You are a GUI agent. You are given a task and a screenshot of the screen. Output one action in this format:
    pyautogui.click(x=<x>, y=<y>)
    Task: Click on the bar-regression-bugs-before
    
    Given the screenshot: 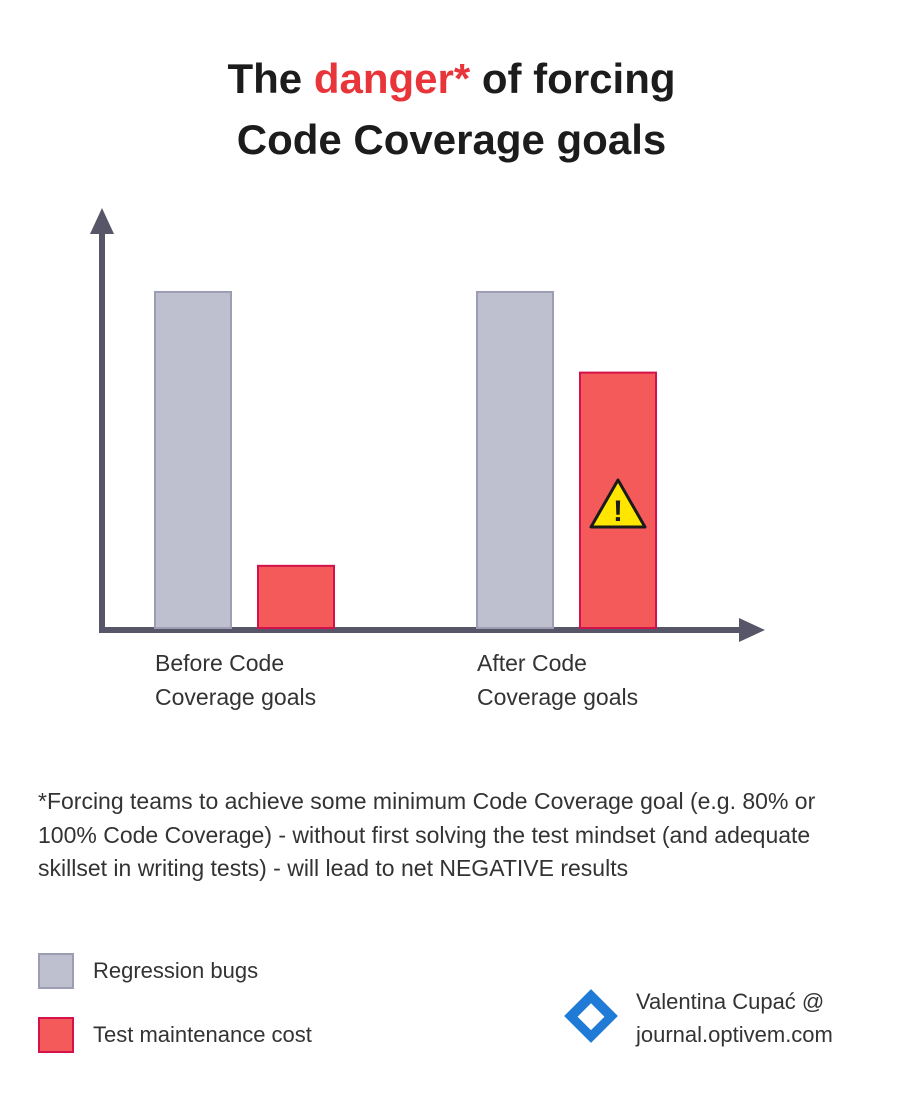 What is the action you would take?
    pyautogui.click(x=193, y=460)
    